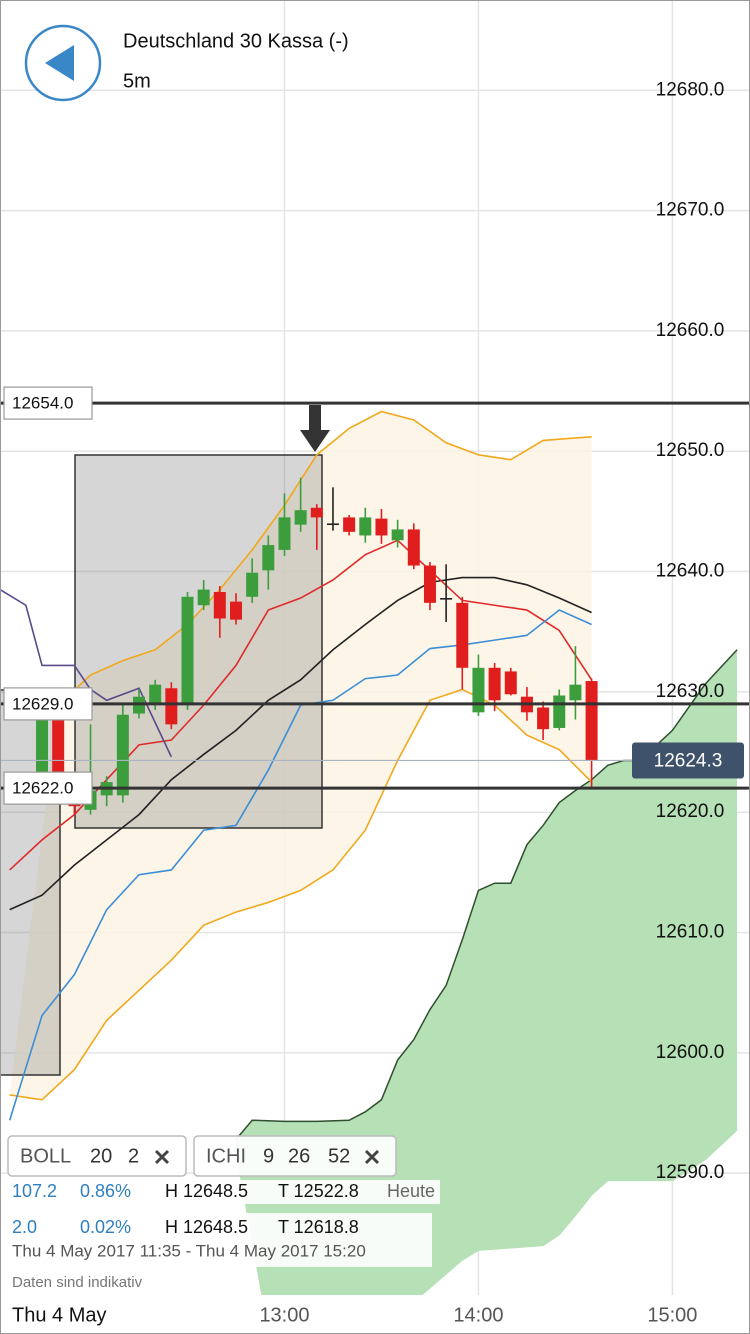 The width and height of the screenshot is (750, 1334). What do you see at coordinates (42, 403) in the screenshot?
I see `level-label: 12654.0` at bounding box center [42, 403].